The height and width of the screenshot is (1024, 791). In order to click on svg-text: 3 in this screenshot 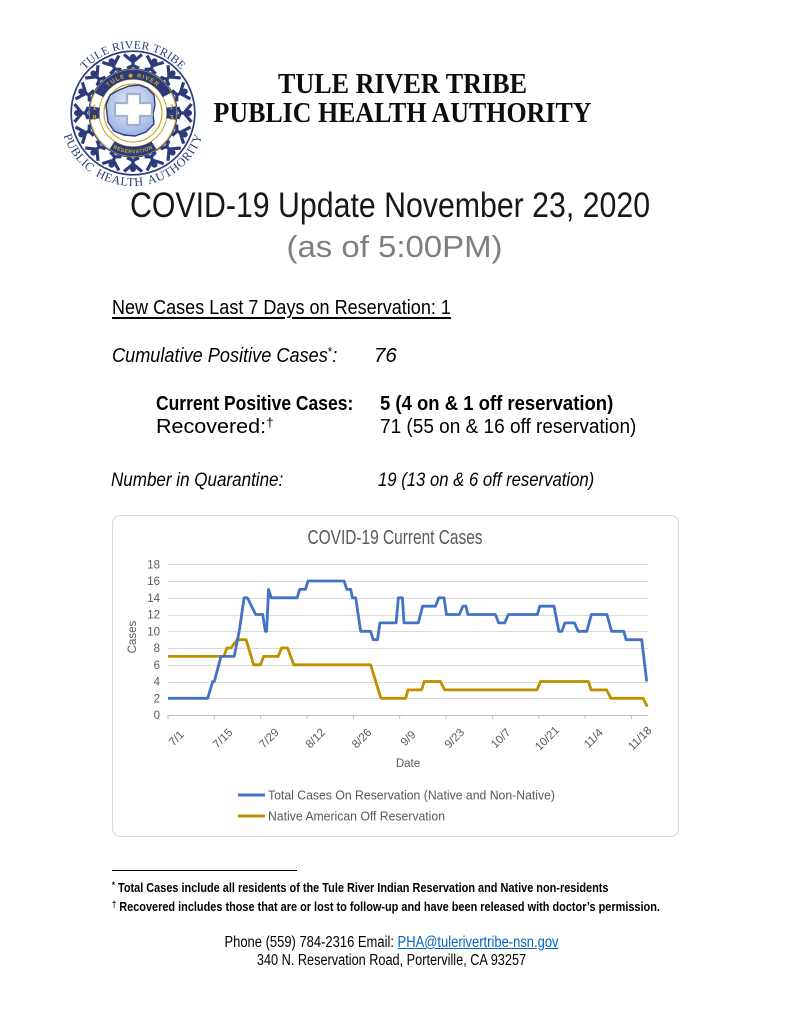, I will do `click(172, 117)`.